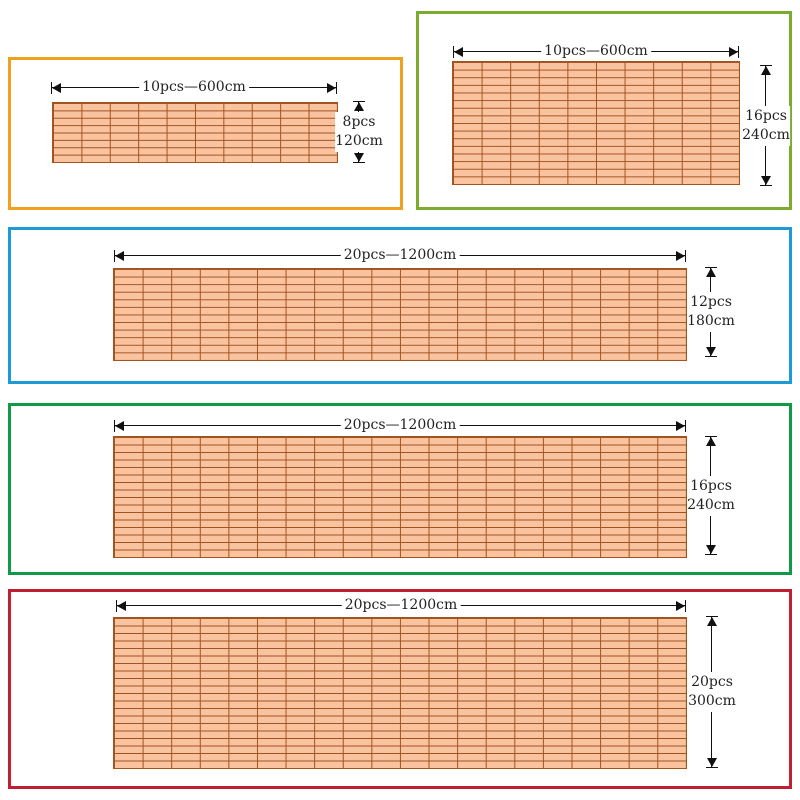 The image size is (800, 800). I want to click on height-pcs: 20pcs, so click(712, 682).